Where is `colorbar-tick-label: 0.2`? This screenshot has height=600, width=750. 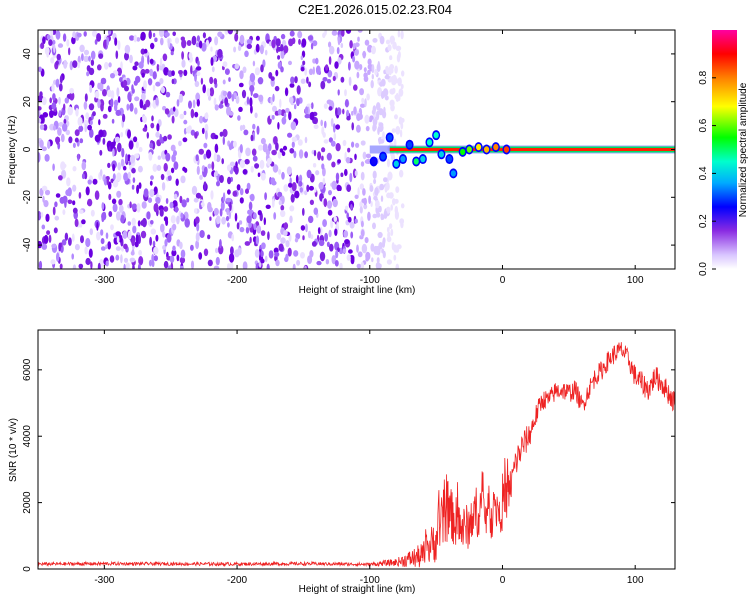
colorbar-tick-label: 0.2 is located at coordinates (703, 221).